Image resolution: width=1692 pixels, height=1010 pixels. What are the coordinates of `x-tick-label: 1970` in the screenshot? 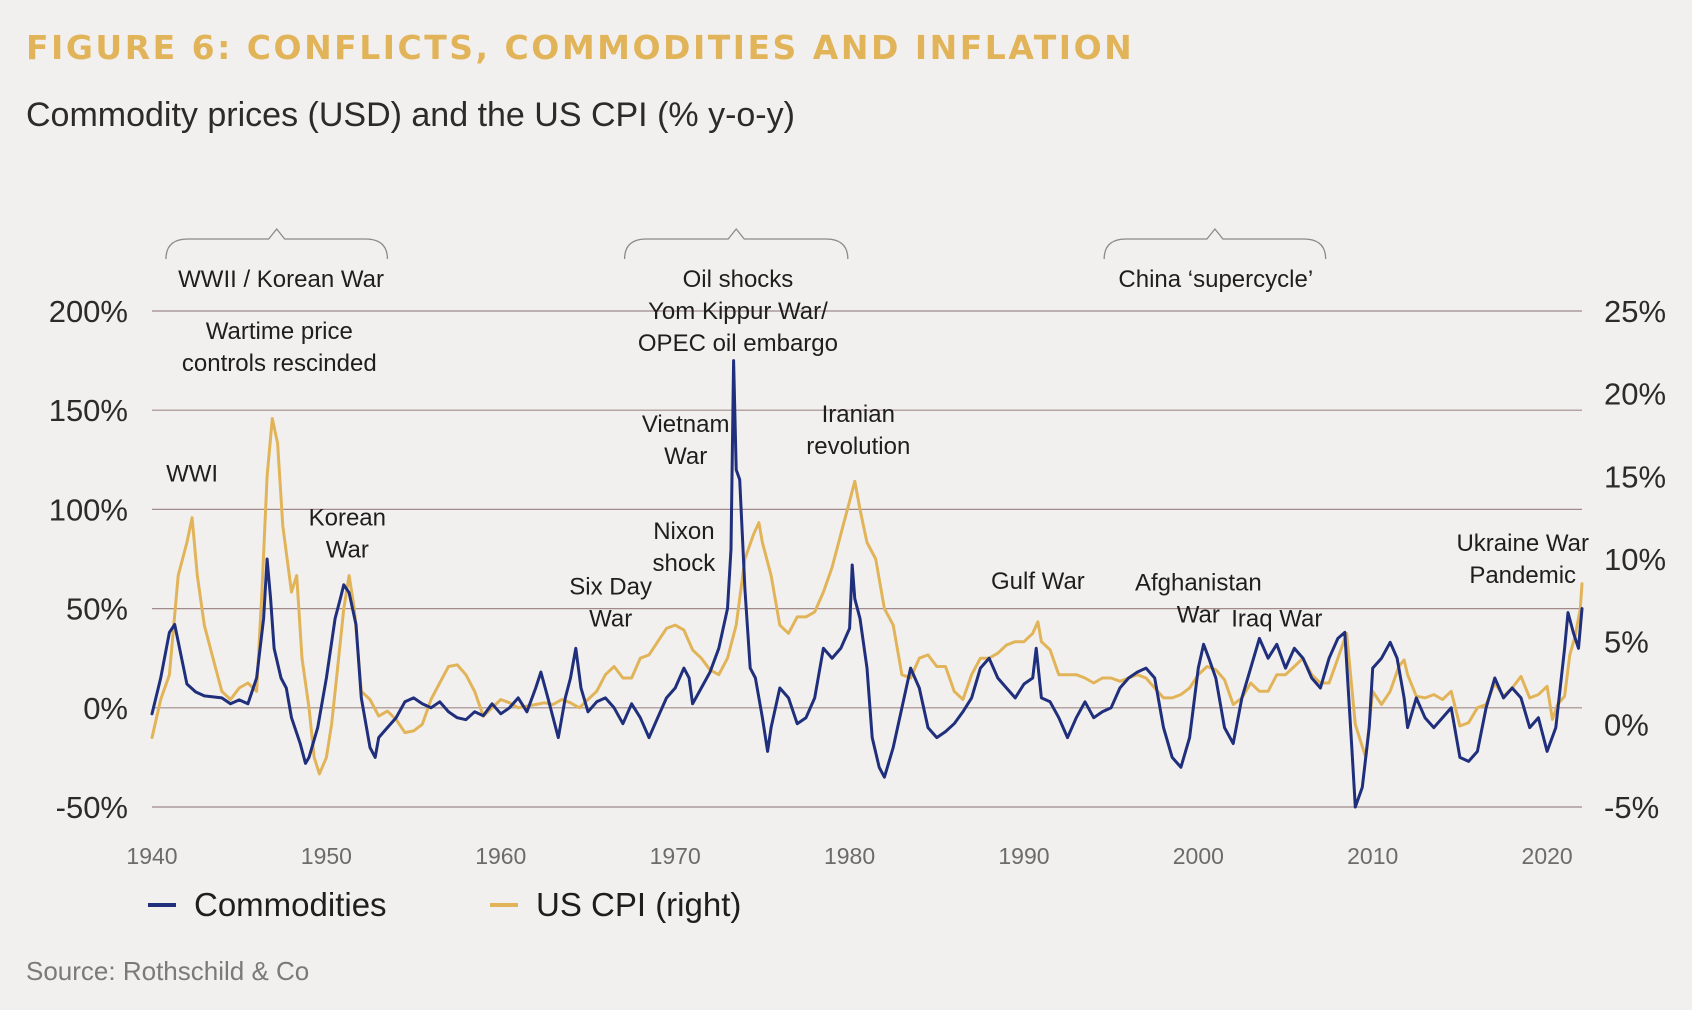 It's located at (675, 856).